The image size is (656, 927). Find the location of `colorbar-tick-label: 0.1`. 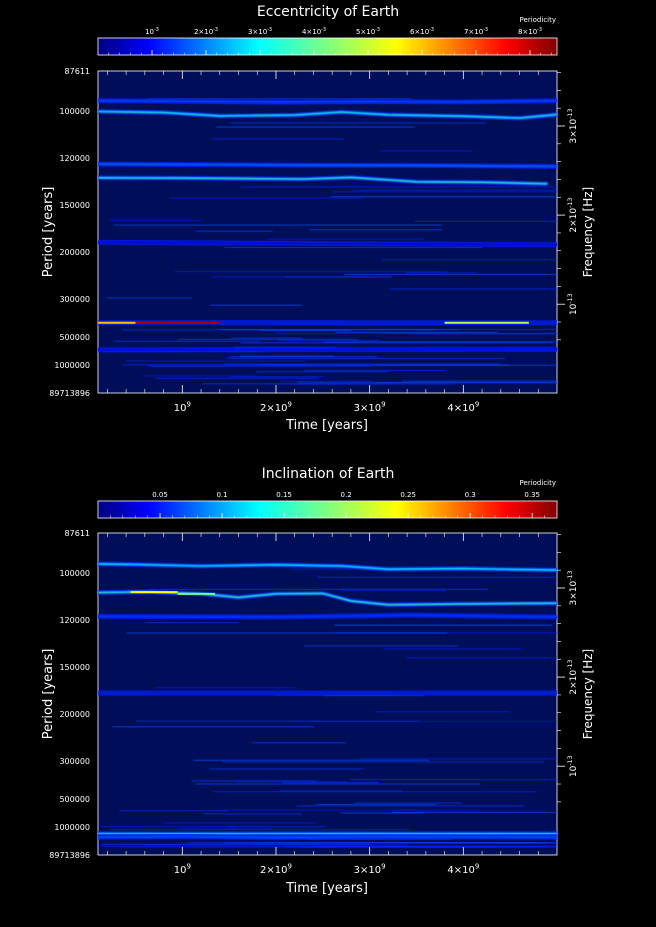

colorbar-tick-label: 0.1 is located at coordinates (221, 495).